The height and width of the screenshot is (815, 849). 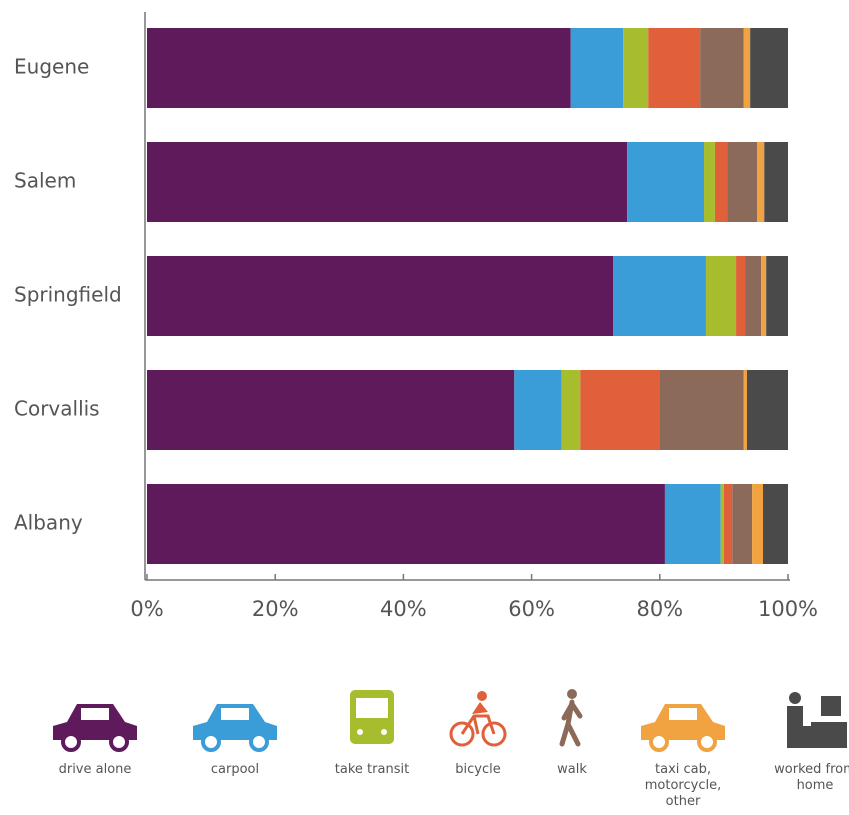 I want to click on category-label: Salem, so click(x=45, y=181).